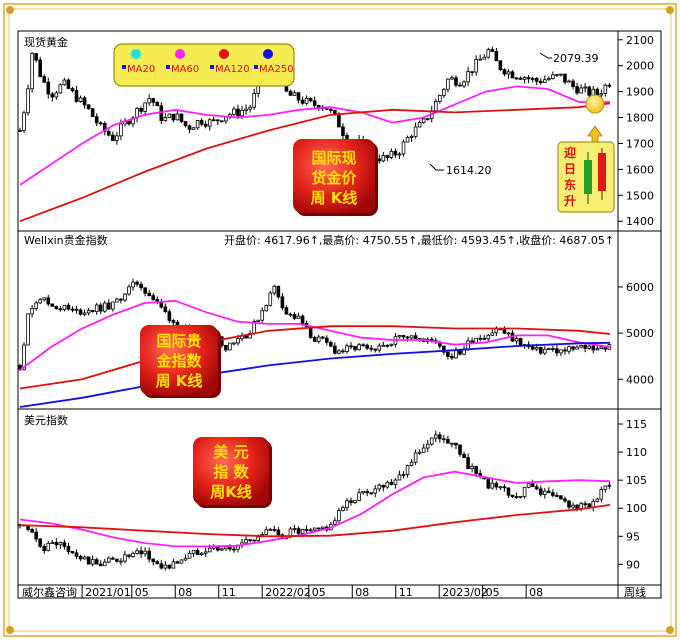 The height and width of the screenshot is (640, 680). What do you see at coordinates (204, 65) in the screenshot?
I see `ma-legend: MA20 MA60 MA120 MA250` at bounding box center [204, 65].